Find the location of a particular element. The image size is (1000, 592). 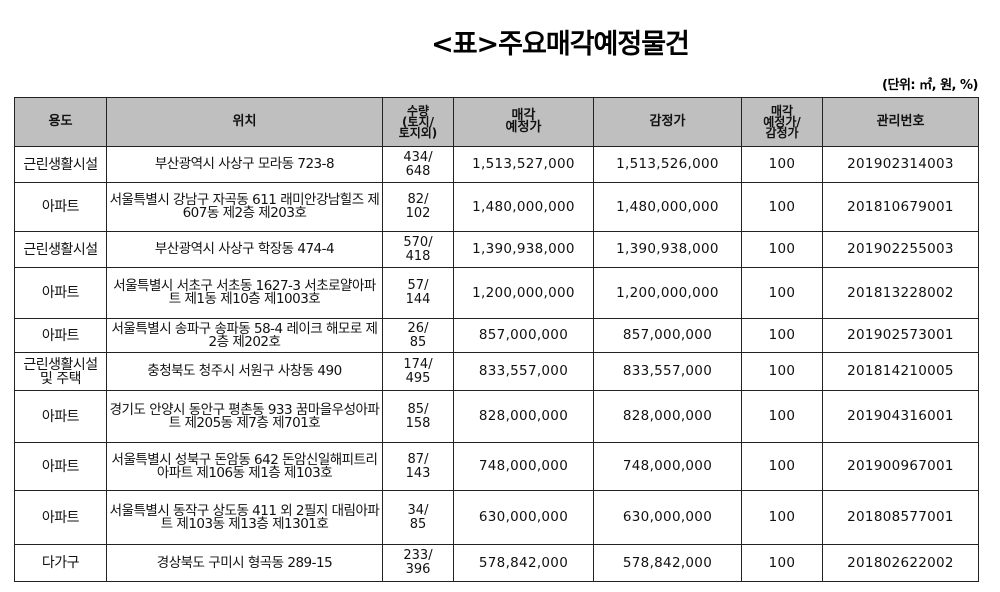

table-cell-planned-price: 1,480,000,000 is located at coordinates (523, 207).